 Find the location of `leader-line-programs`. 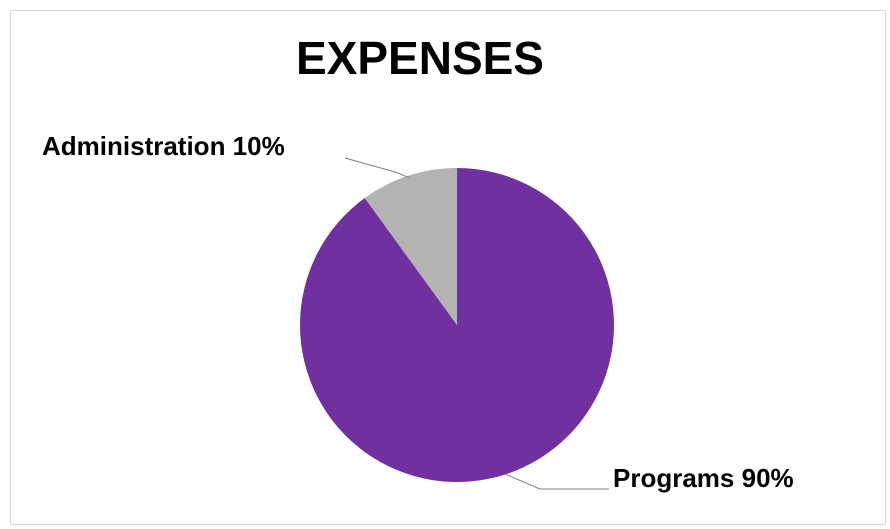

leader-line-programs is located at coordinates (557, 481).